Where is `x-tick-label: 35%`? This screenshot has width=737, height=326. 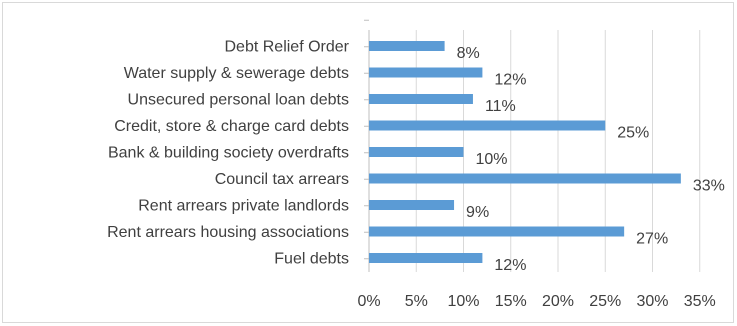
x-tick-label: 35% is located at coordinates (700, 301).